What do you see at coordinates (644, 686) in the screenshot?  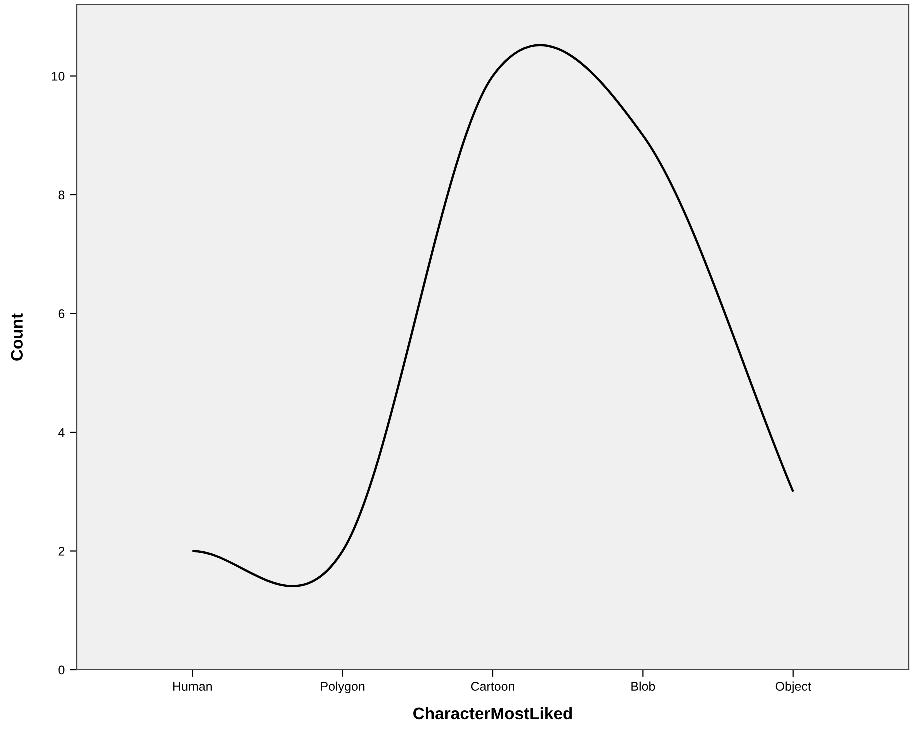 I see `x-tick-label: Blob` at bounding box center [644, 686].